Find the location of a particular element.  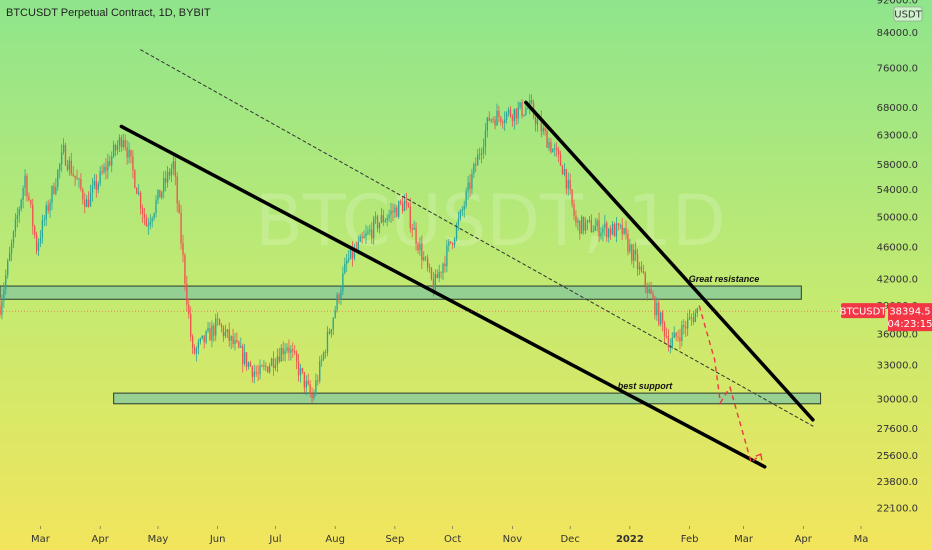

projection-arrowhead is located at coordinates (759, 457).